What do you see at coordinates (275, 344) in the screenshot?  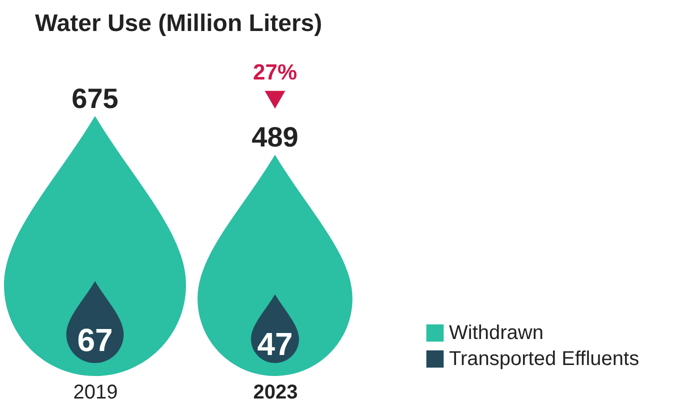 I see `data-label: 47` at bounding box center [275, 344].